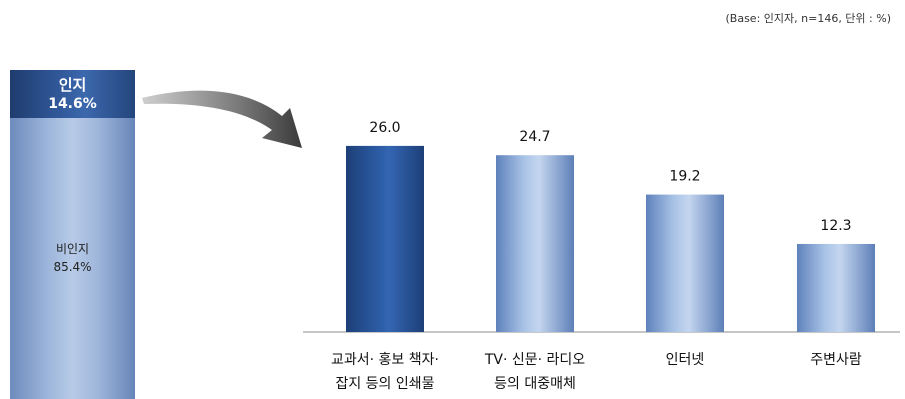 The height and width of the screenshot is (399, 905). What do you see at coordinates (384, 384) in the screenshot?
I see `category-label: 잡지 등의 인쇄물` at bounding box center [384, 384].